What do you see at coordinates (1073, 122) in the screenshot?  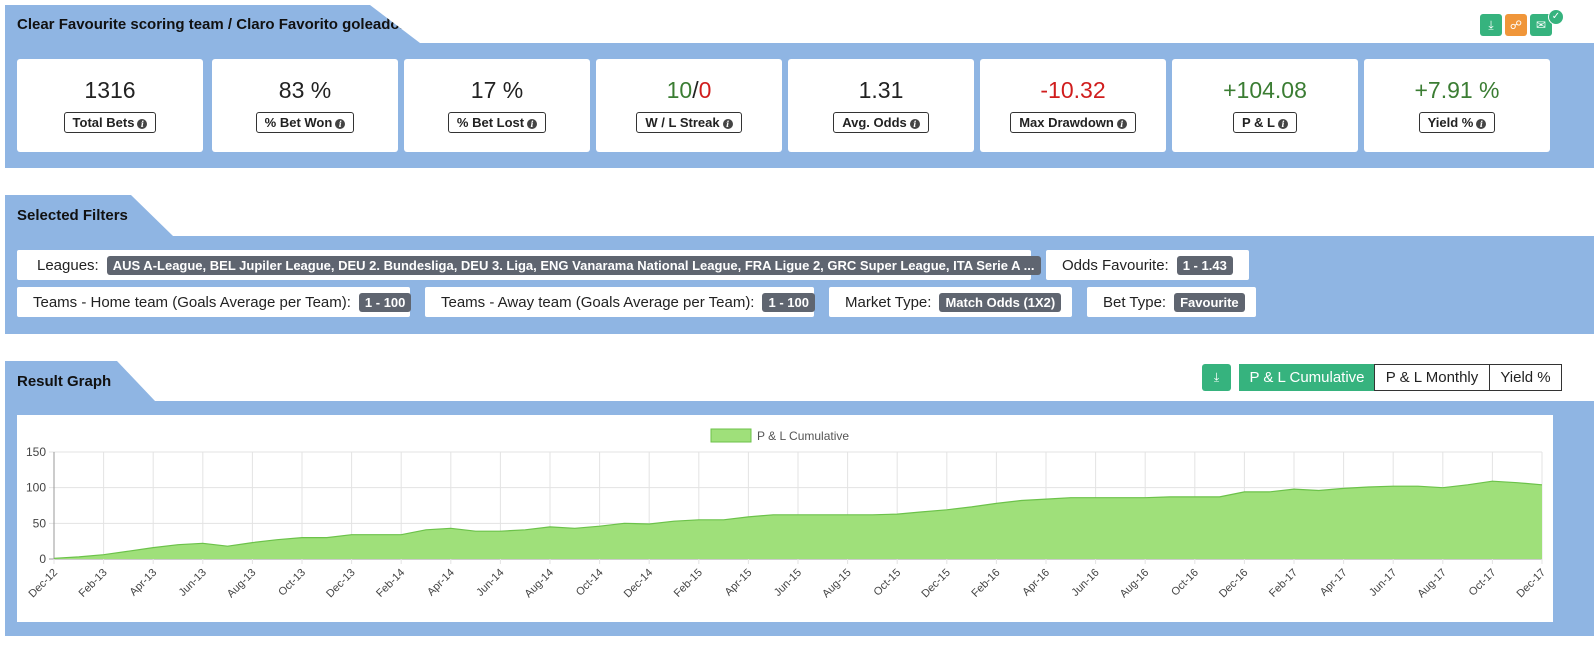 I see `stat-label: Max Drawdown i` at bounding box center [1073, 122].